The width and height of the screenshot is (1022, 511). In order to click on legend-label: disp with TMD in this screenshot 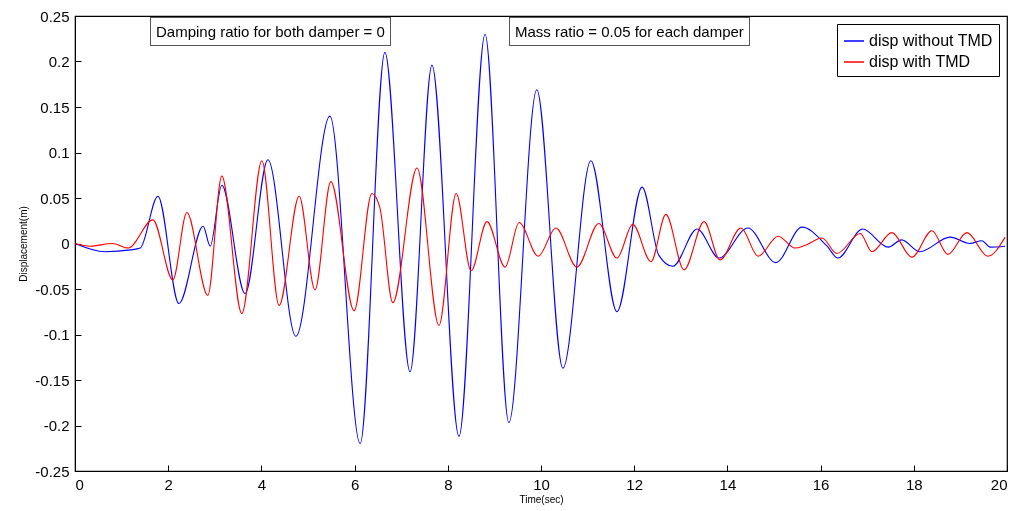, I will do `click(920, 61)`.